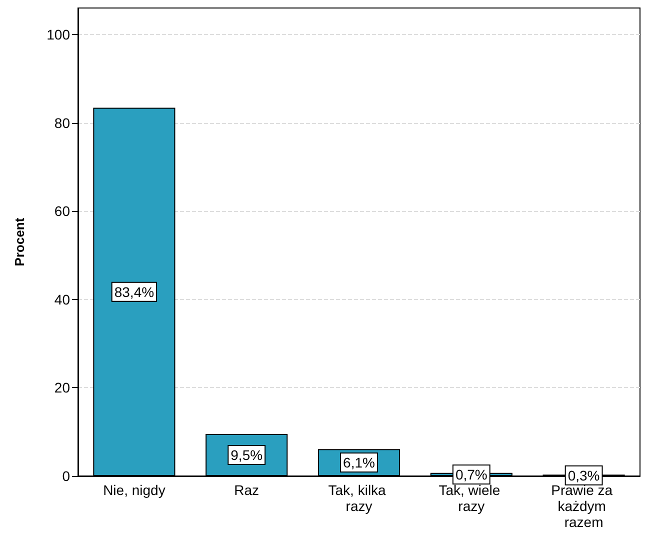 This screenshot has width=657, height=539. What do you see at coordinates (246, 455) in the screenshot?
I see `data-label: 9,5%` at bounding box center [246, 455].